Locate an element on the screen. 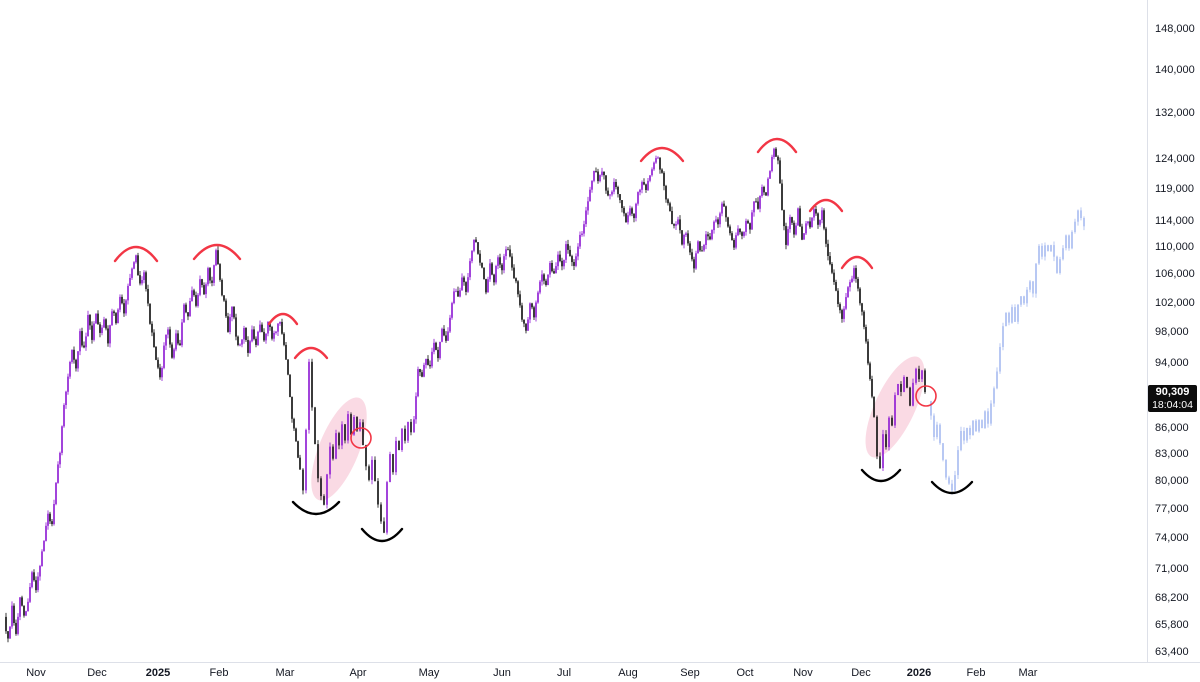 The width and height of the screenshot is (1200, 682). bottom-arc-drawings is located at coordinates (632, 505).